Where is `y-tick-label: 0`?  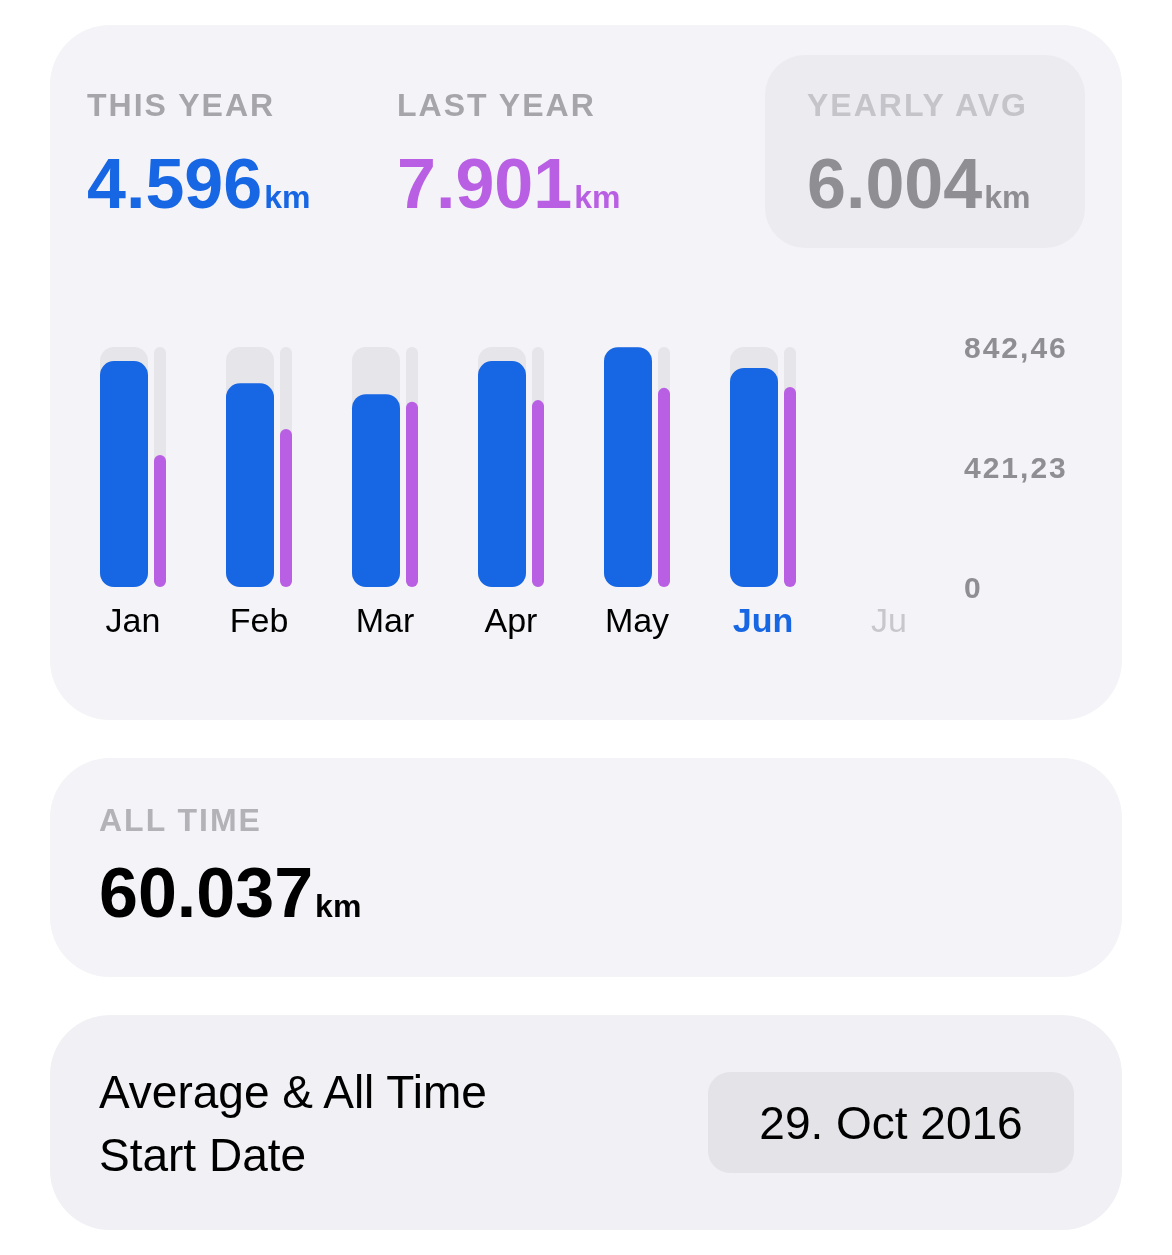
y-tick-label: 0 is located at coordinates (973, 587).